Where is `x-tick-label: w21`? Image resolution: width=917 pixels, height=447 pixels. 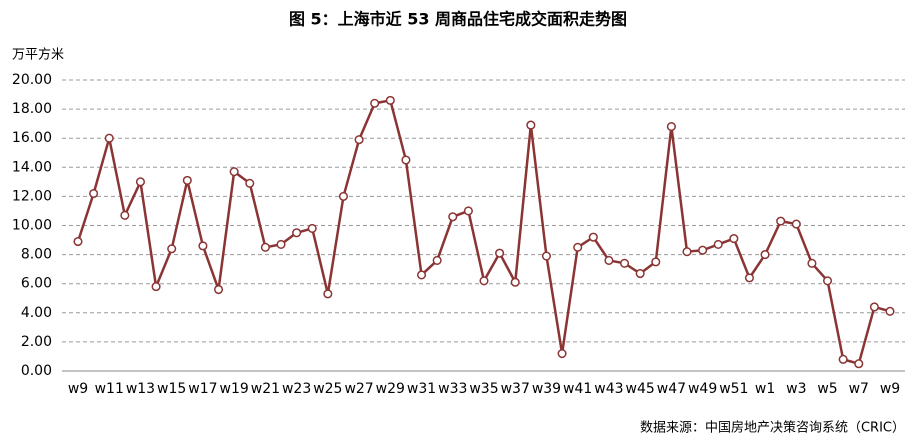
x-tick-label: w21 is located at coordinates (265, 389).